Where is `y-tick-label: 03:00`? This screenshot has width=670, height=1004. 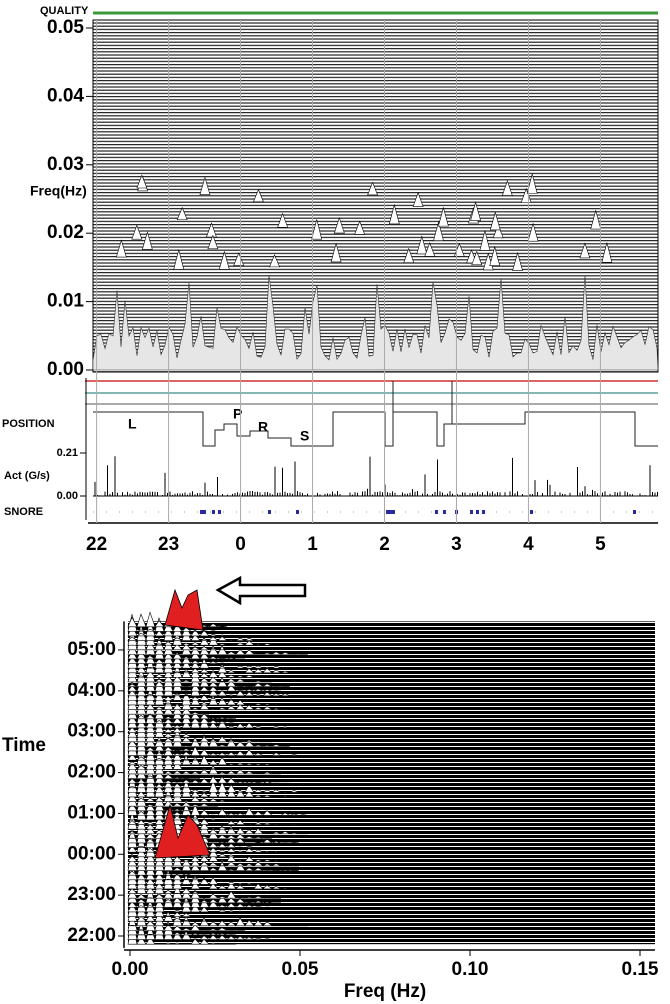
y-tick-label: 03:00 is located at coordinates (91, 731).